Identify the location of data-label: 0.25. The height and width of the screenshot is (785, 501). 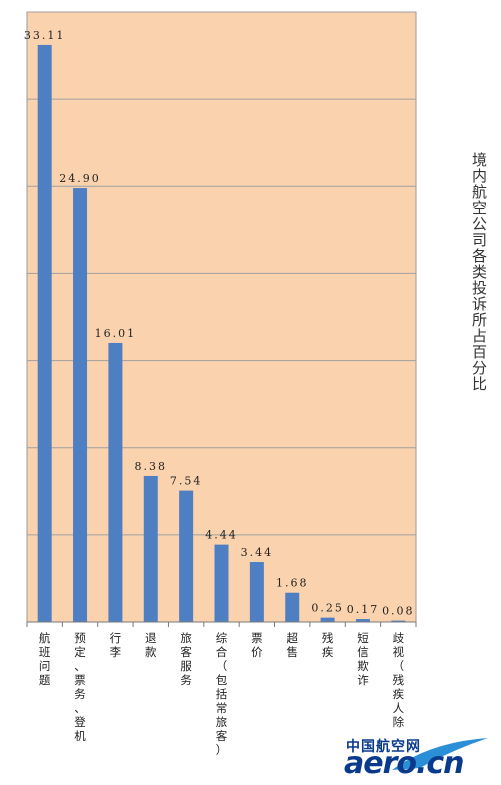
(327, 608).